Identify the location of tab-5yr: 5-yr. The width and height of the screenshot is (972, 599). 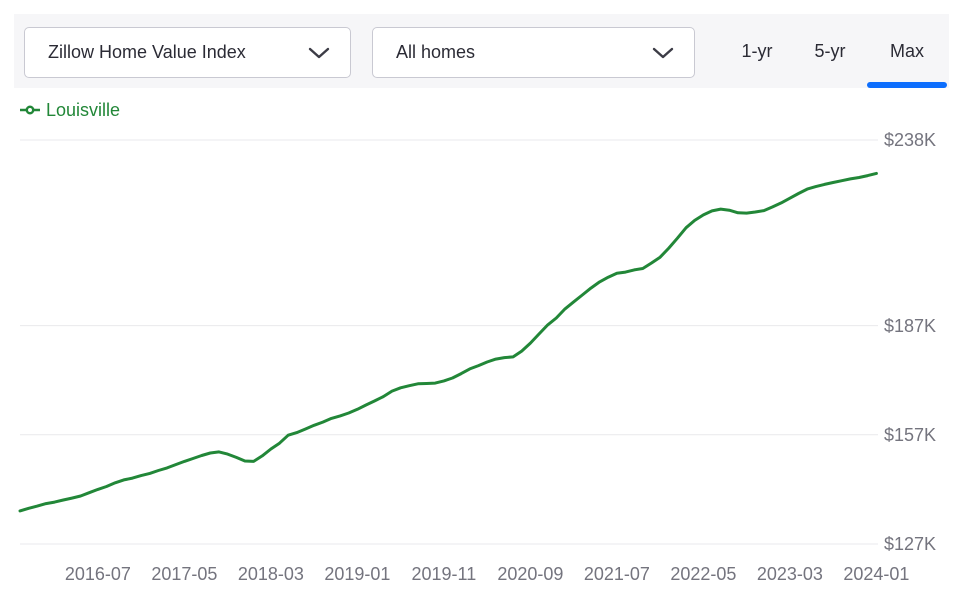
(830, 51).